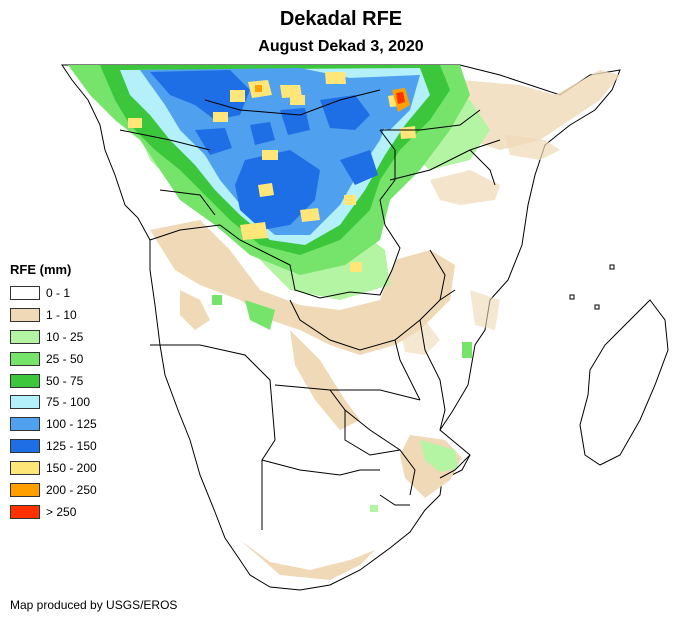  I want to click on madagascar, so click(624, 382).